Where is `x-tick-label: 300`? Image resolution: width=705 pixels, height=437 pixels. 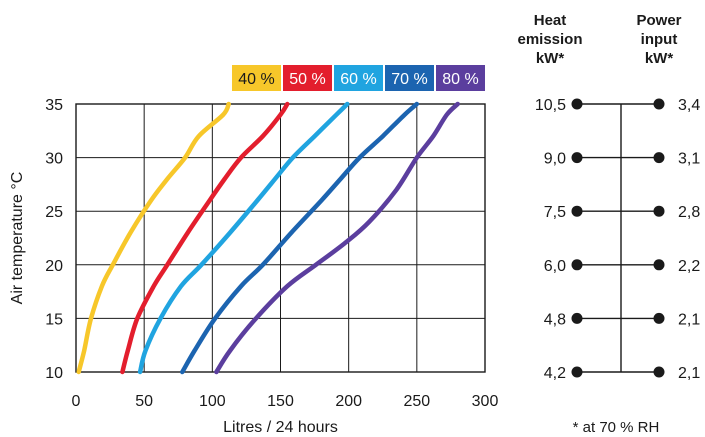 x-tick-label: 300 is located at coordinates (485, 401).